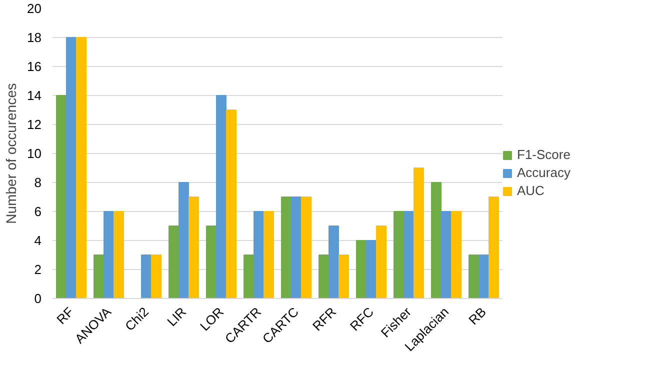  What do you see at coordinates (34, 66) in the screenshot?
I see `y-tick-label: 16` at bounding box center [34, 66].